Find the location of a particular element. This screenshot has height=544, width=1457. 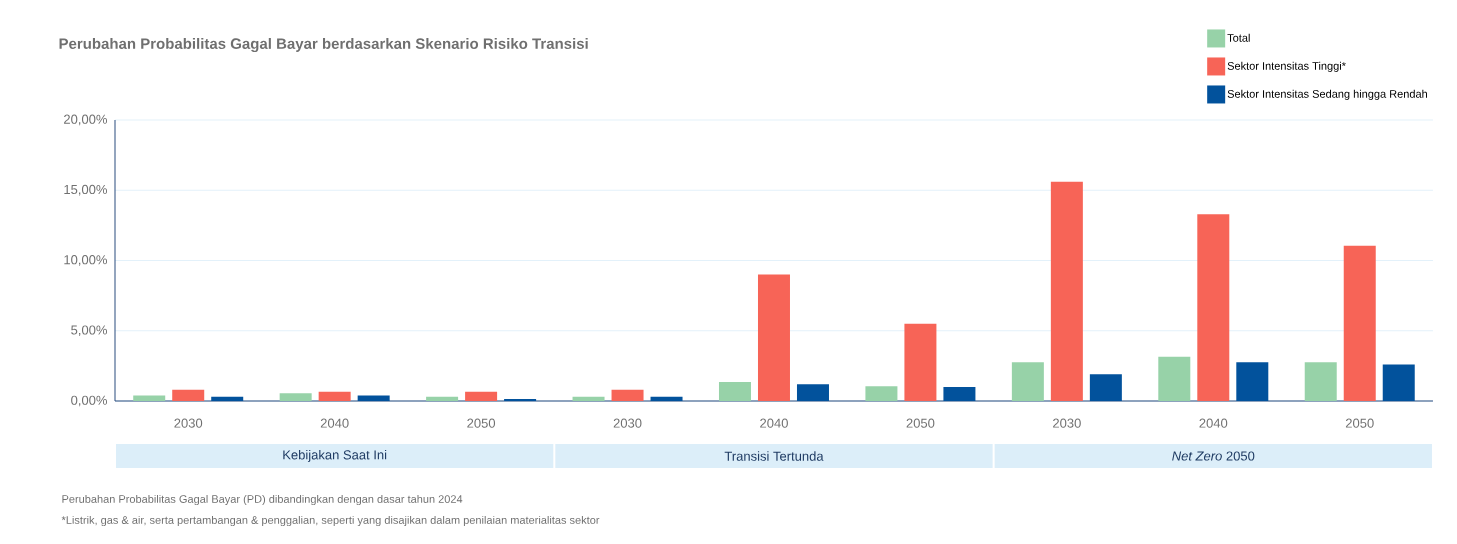

y-tick-label: 0,00% is located at coordinates (89, 401).